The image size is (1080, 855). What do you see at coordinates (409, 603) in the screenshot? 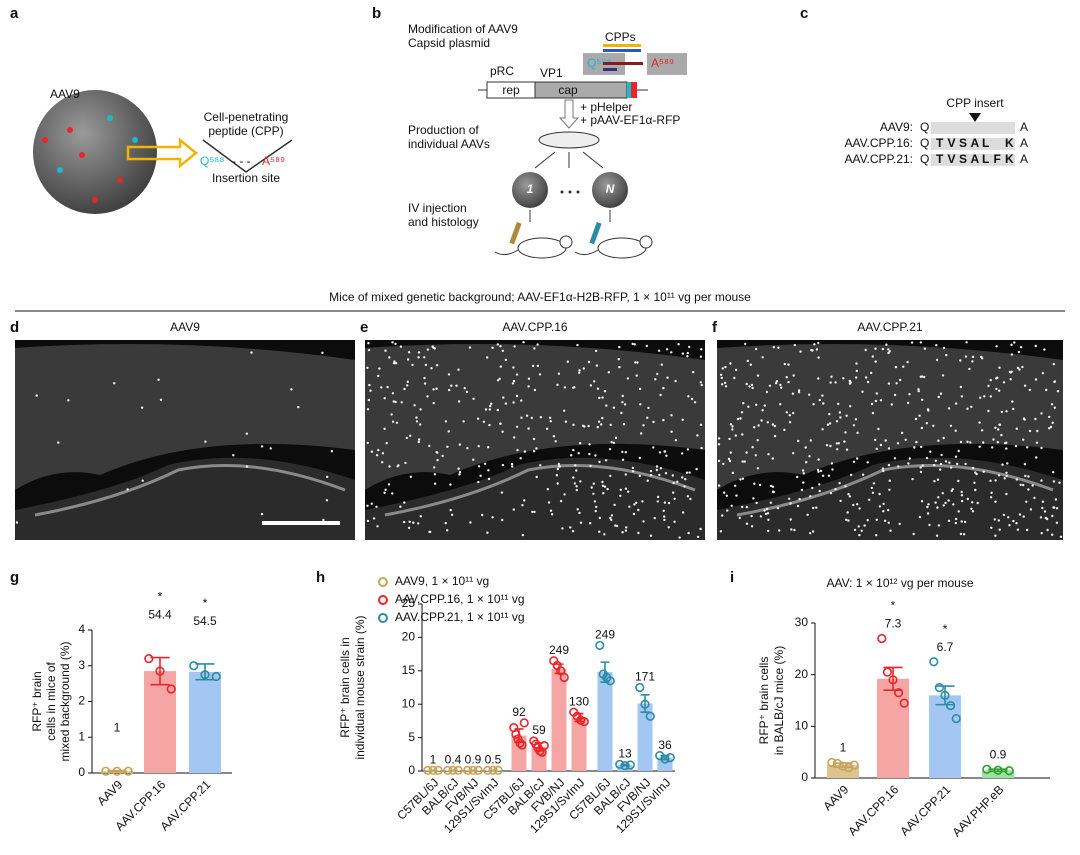
I see `y-tick-label: 25` at bounding box center [409, 603].